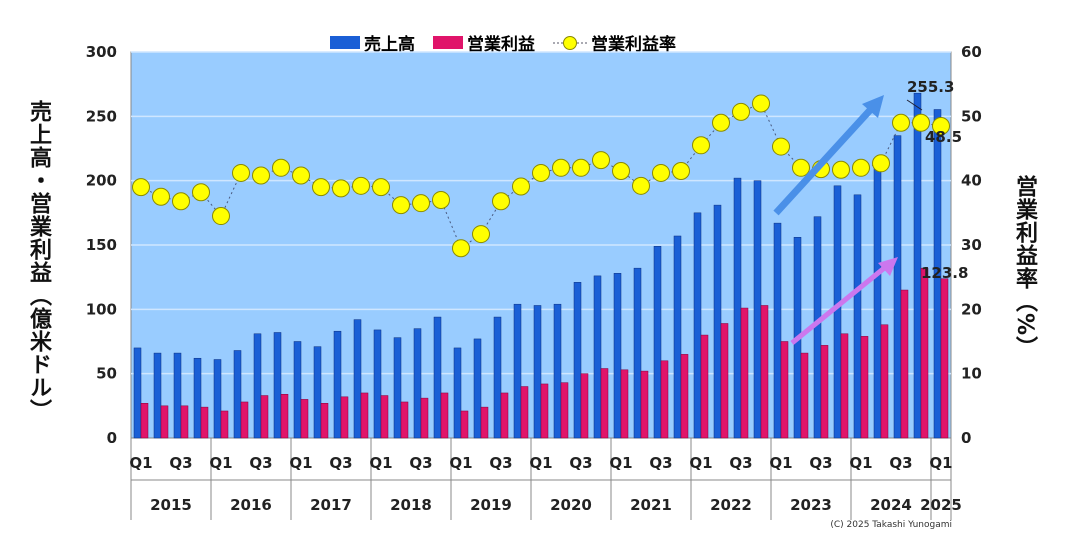 Image resolution: width=1080 pixels, height=538 pixels. Describe the element at coordinates (873, 106) in the screenshot. I see `revenue-arrow-head` at that location.